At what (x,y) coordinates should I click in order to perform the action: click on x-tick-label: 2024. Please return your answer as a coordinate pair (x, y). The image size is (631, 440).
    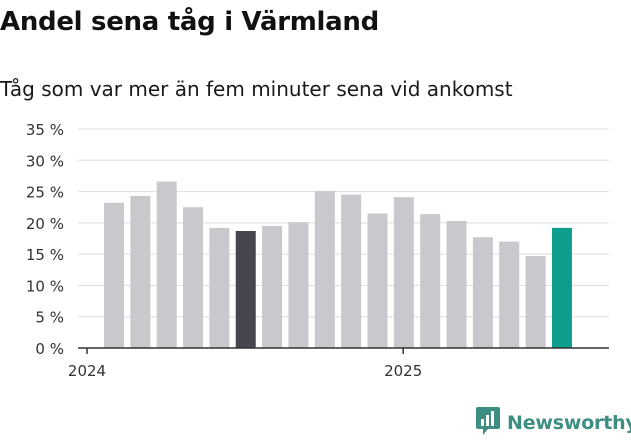
    Looking at the image, I should click on (87, 371).